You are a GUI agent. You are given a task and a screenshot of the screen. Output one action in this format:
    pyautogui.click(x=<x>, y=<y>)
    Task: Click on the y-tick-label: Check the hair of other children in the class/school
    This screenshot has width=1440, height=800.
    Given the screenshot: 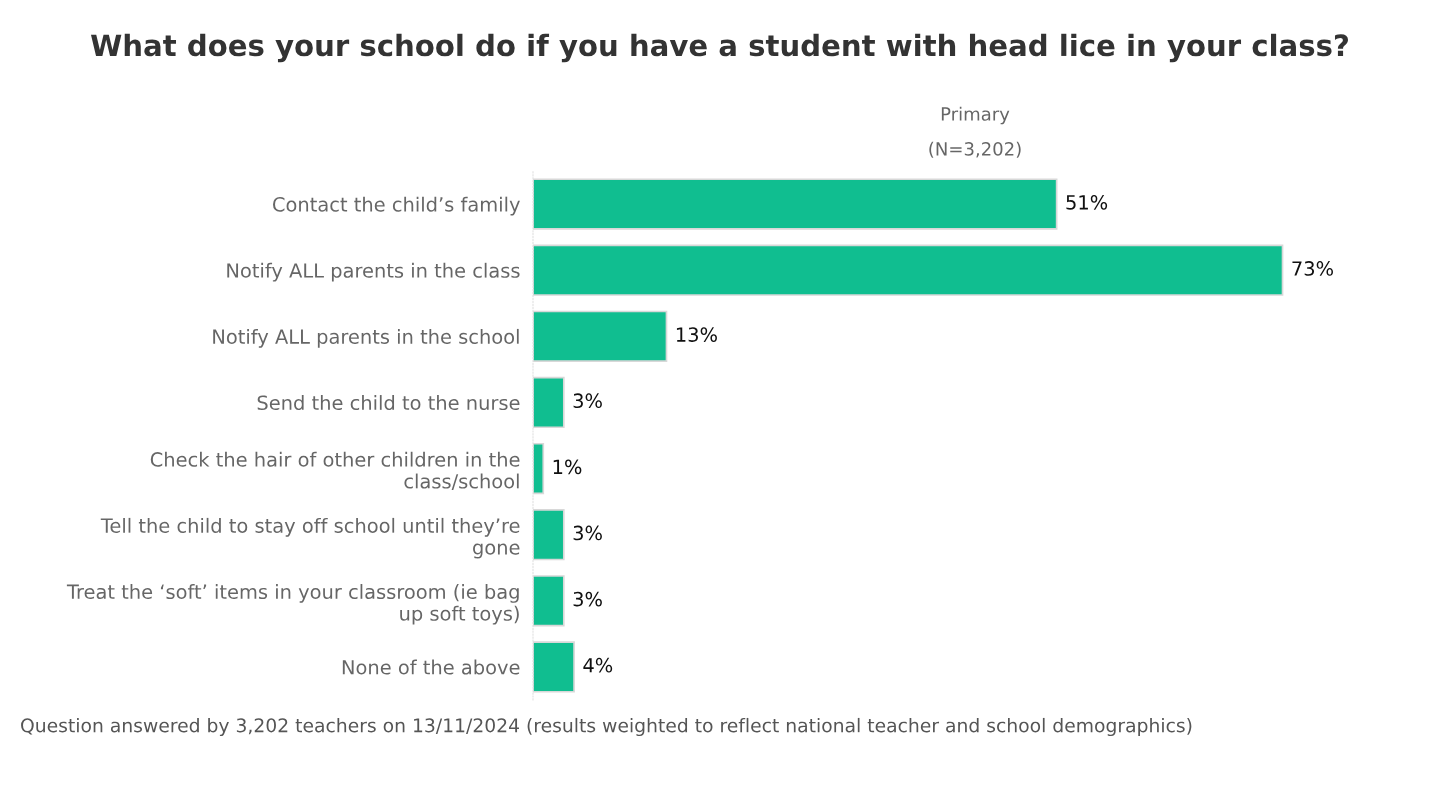 What is the action you would take?
    pyautogui.click(x=335, y=471)
    